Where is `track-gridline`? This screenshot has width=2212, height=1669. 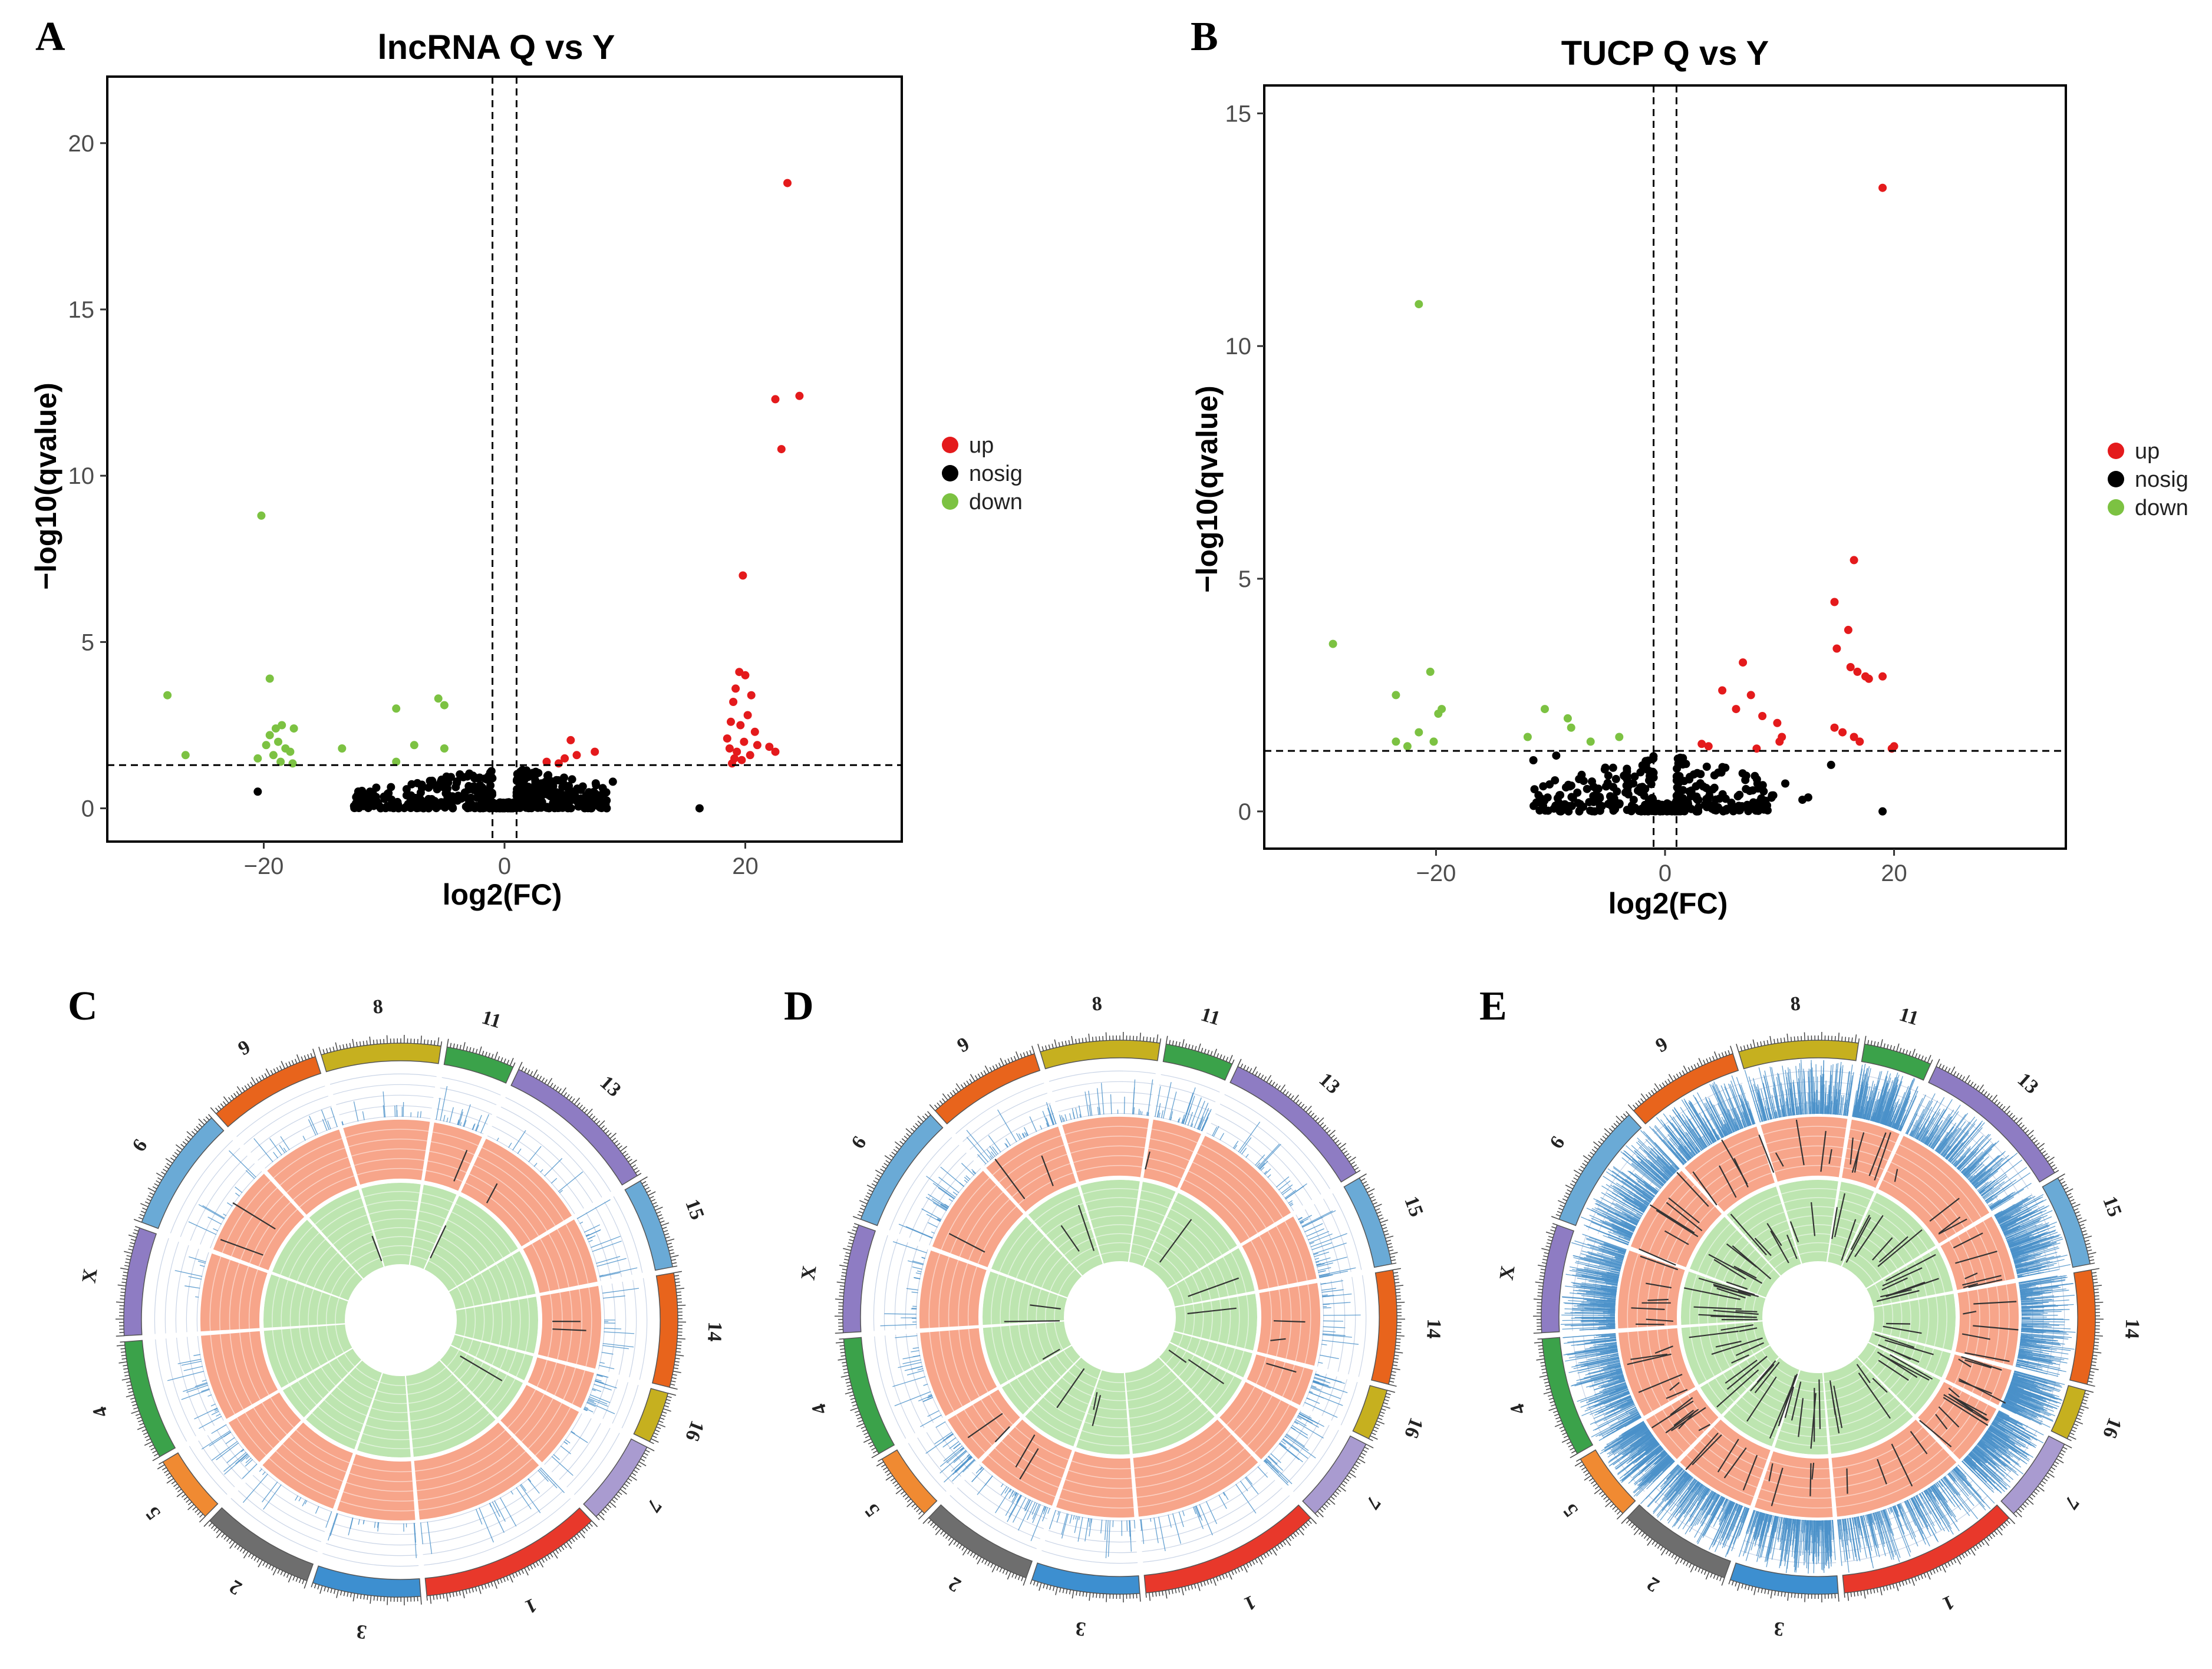
track-gridline is located at coordinates (1339, 1400).